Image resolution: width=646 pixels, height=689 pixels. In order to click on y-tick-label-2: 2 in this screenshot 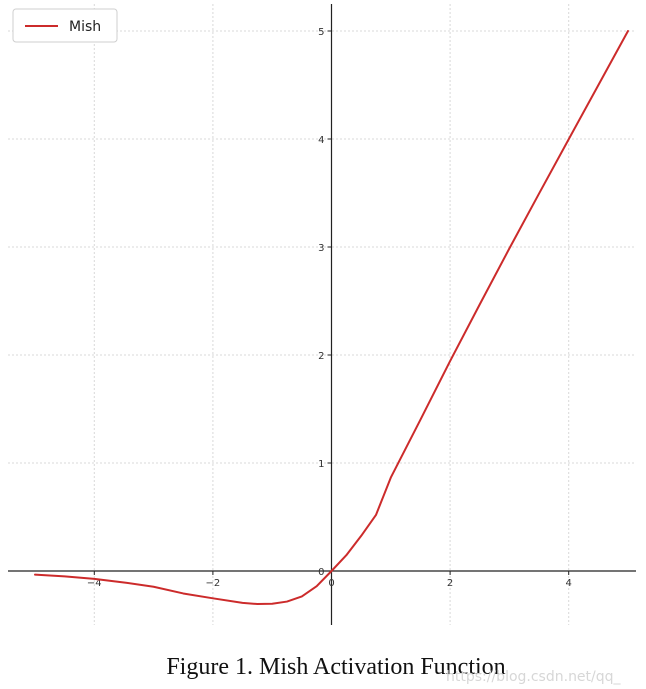, I will do `click(321, 356)`.